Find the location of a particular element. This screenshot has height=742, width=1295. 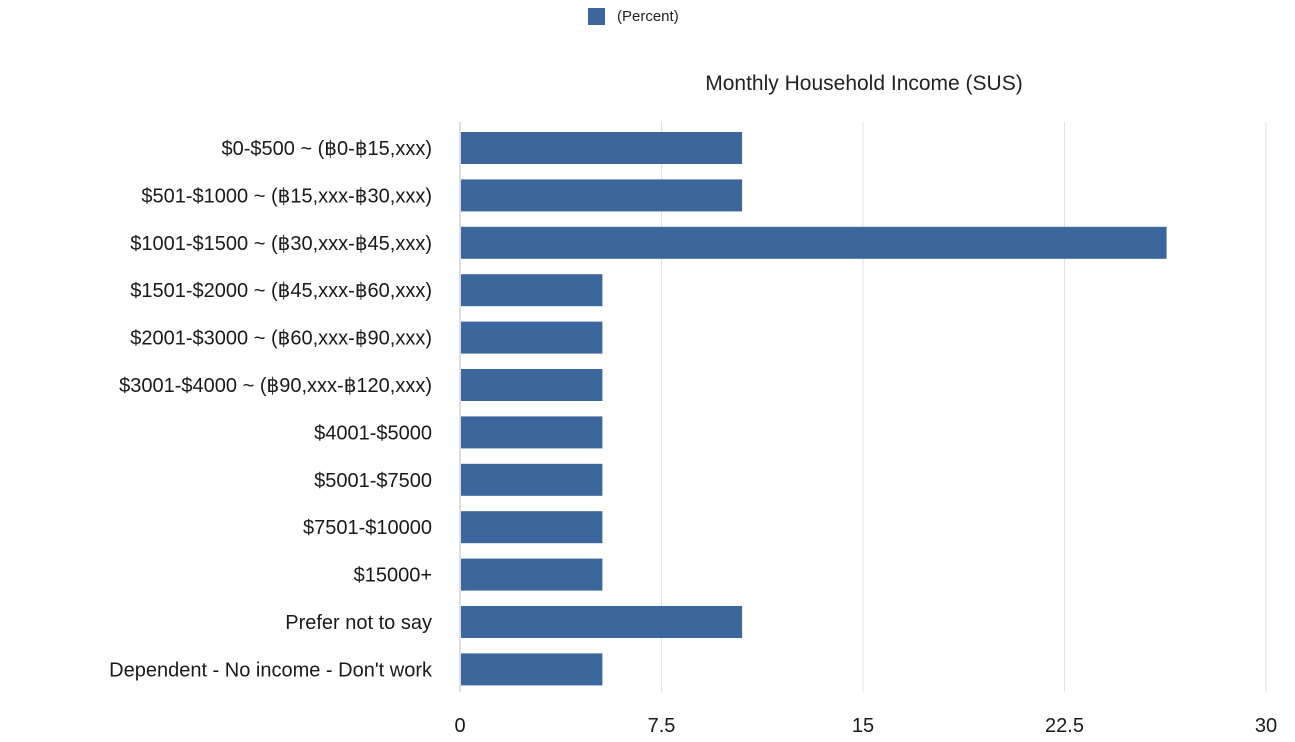

category-label: $2001-$3000 ~ (฿60,xxx-฿90,xxx) is located at coordinates (281, 339).